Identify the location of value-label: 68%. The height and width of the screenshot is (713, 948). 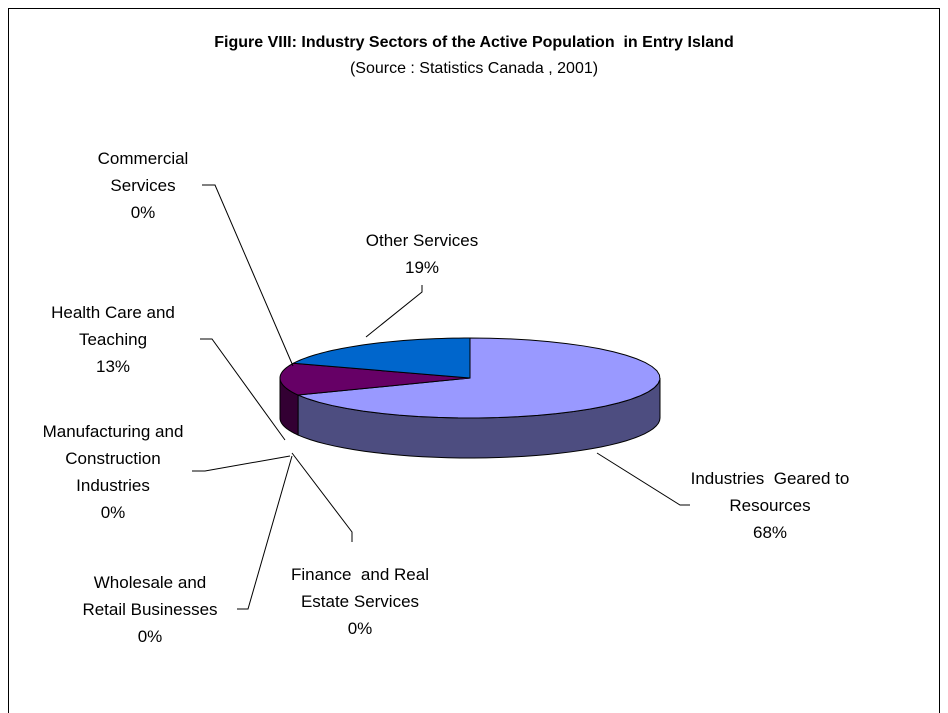
(770, 532).